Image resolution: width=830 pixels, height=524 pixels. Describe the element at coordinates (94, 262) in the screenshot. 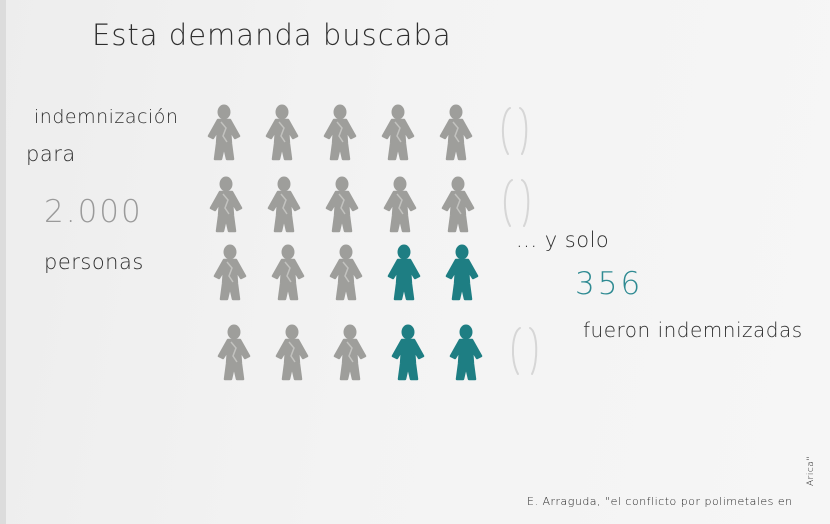

I see `label-personas: personas` at that location.